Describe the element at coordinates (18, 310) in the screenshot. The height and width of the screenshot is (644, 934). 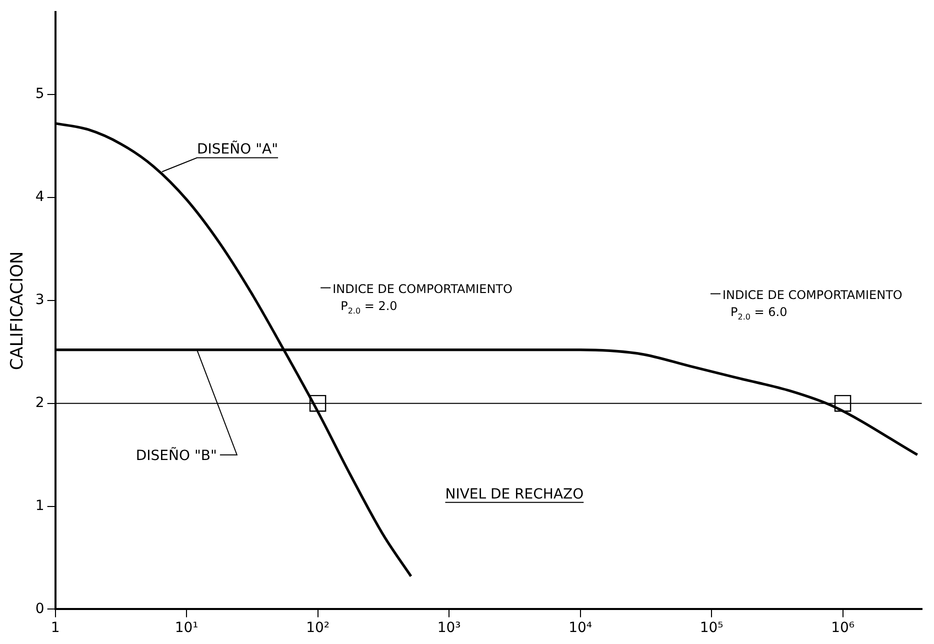
I see `y-axis-title: CALIFICACION` at that location.